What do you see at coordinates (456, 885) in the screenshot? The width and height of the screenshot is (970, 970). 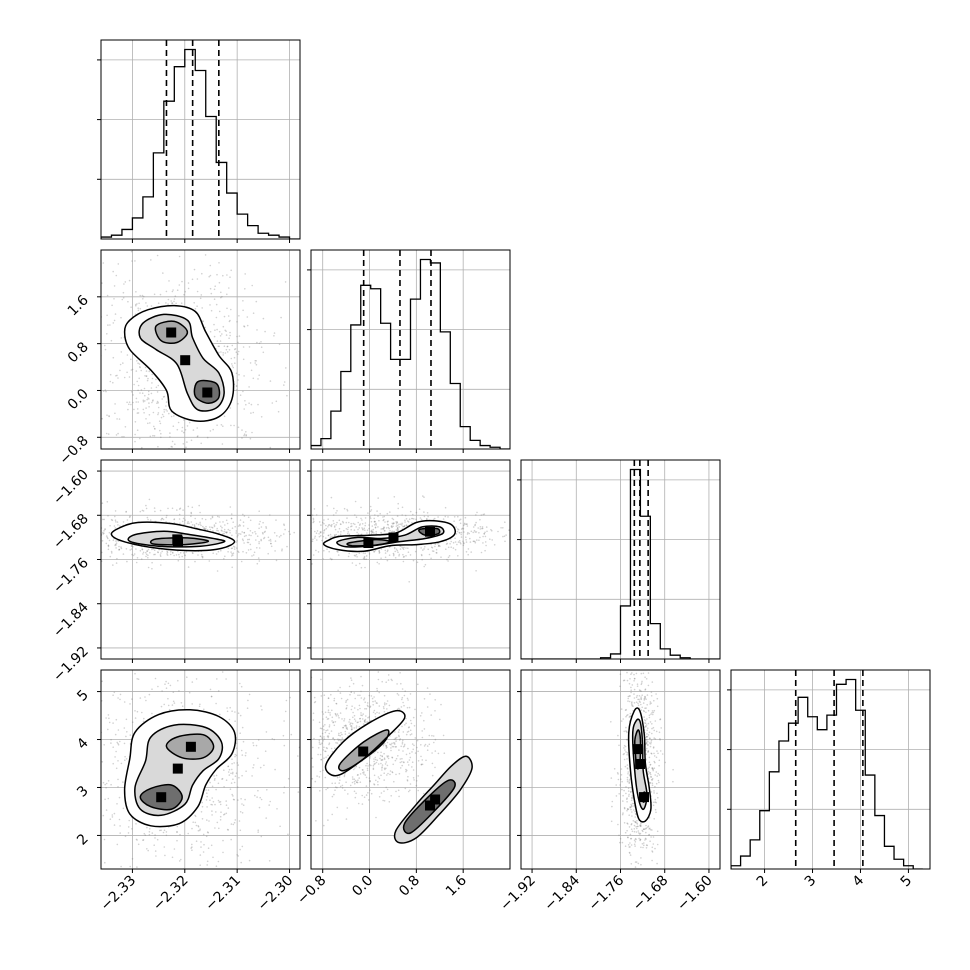 I see `x-tick-label-1-3: 1.6` at bounding box center [456, 885].